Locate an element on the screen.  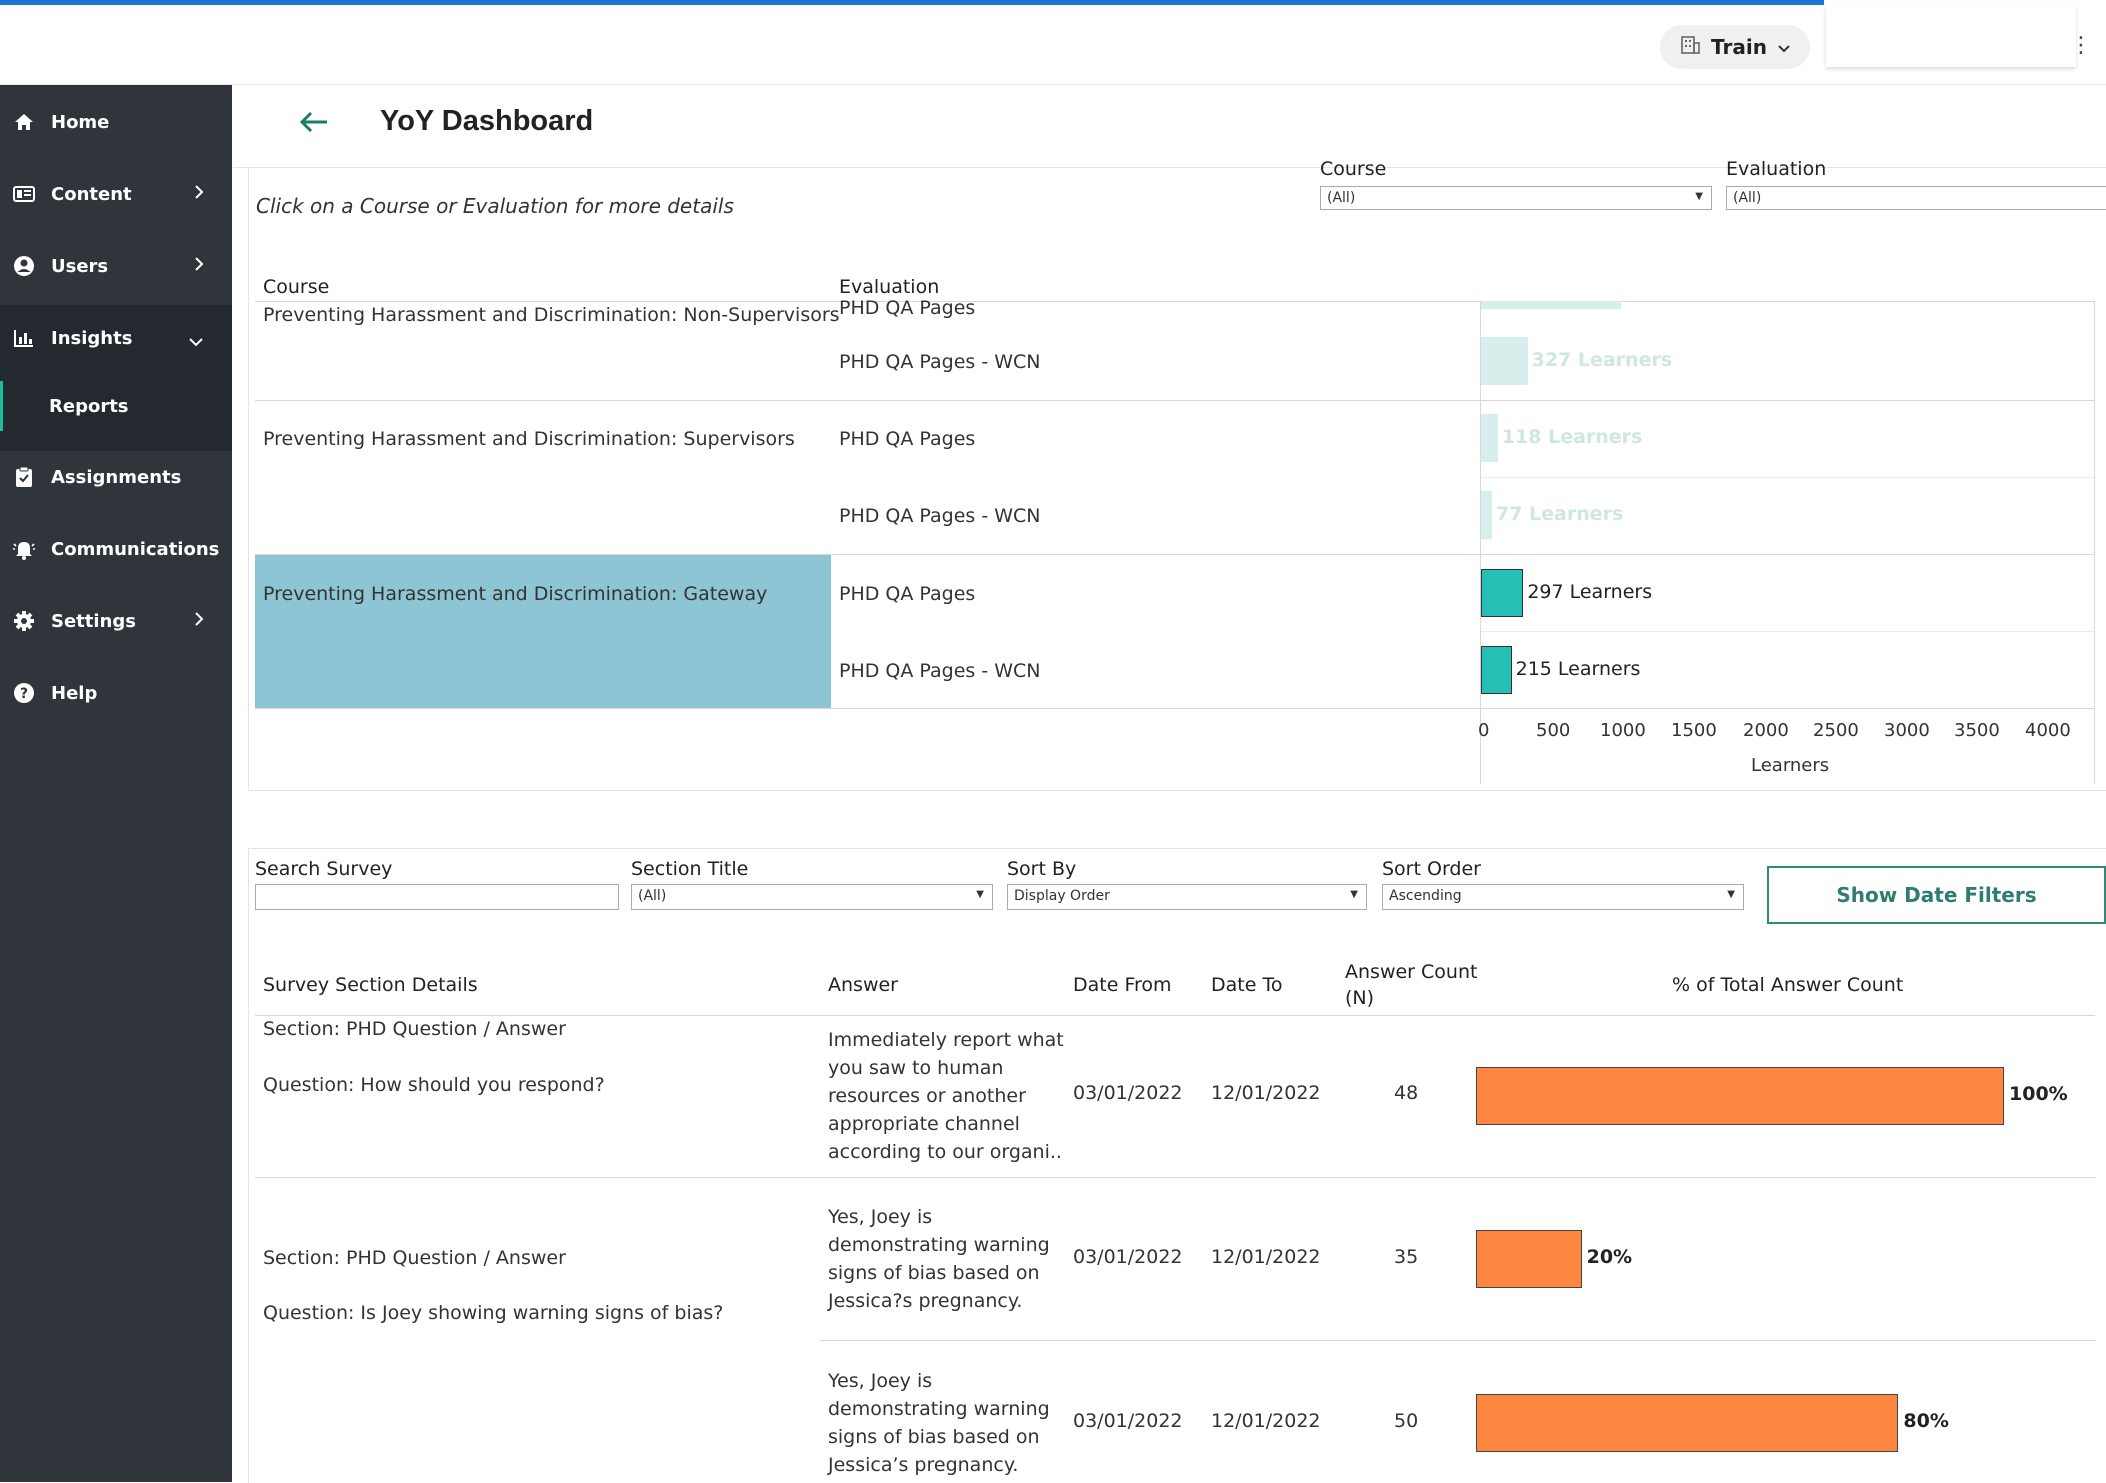
sort-by-select: Display Order ▼ is located at coordinates (1187, 897).